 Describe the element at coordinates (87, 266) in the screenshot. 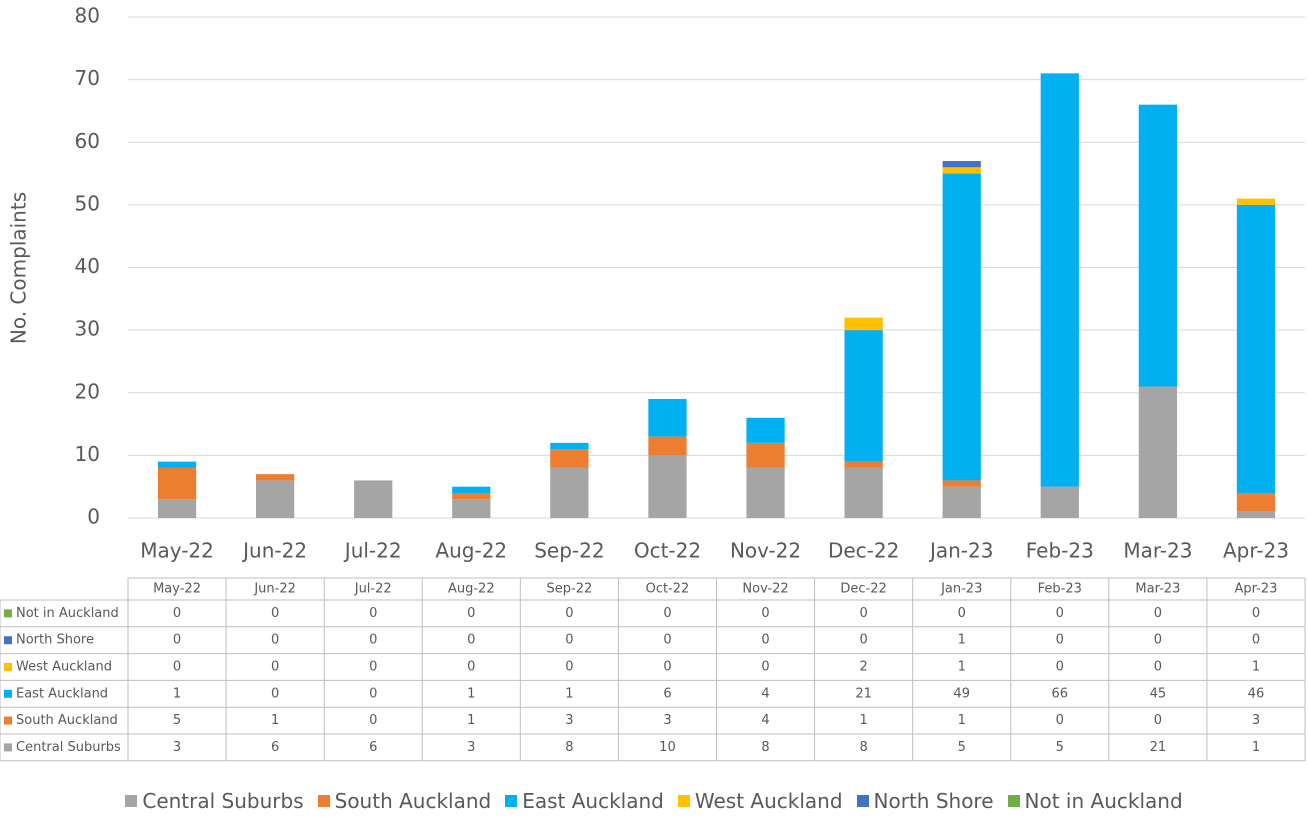

I see `y-tick-label: 40` at that location.